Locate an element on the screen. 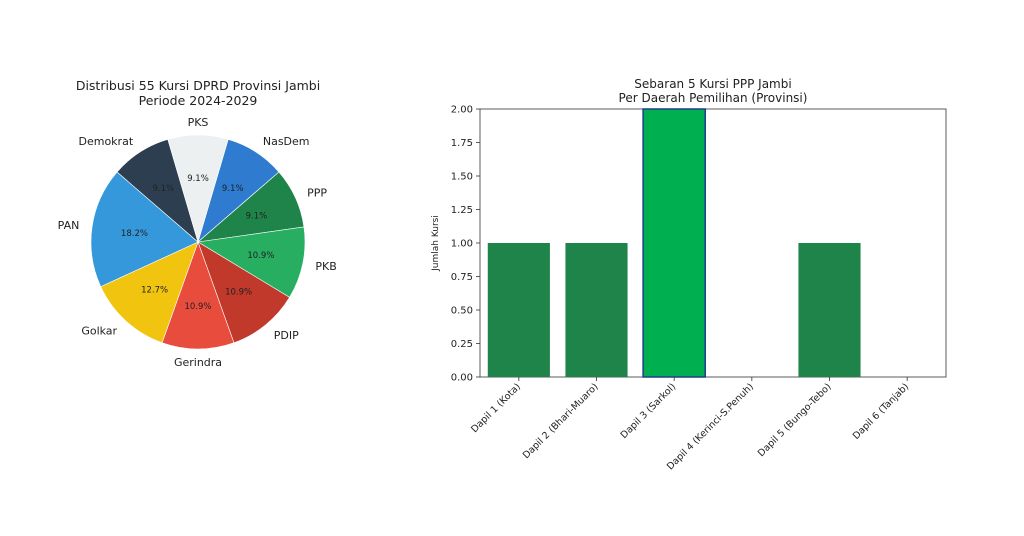 Image resolution: width=1024 pixels, height=536 pixels. pie-title-line: Periode 2024-2029 is located at coordinates (198, 100).